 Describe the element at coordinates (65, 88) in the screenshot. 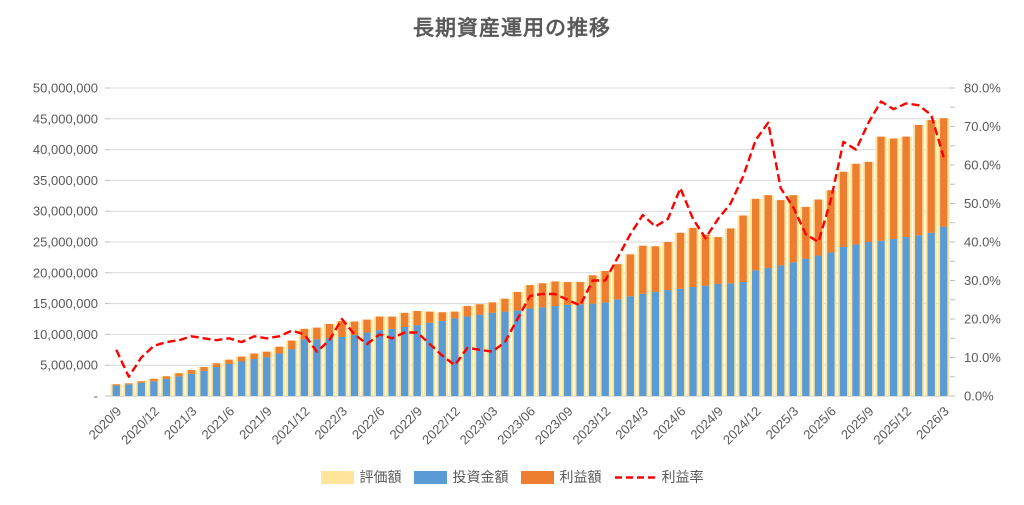

I see `left-axis-label: 50,000,000` at that location.